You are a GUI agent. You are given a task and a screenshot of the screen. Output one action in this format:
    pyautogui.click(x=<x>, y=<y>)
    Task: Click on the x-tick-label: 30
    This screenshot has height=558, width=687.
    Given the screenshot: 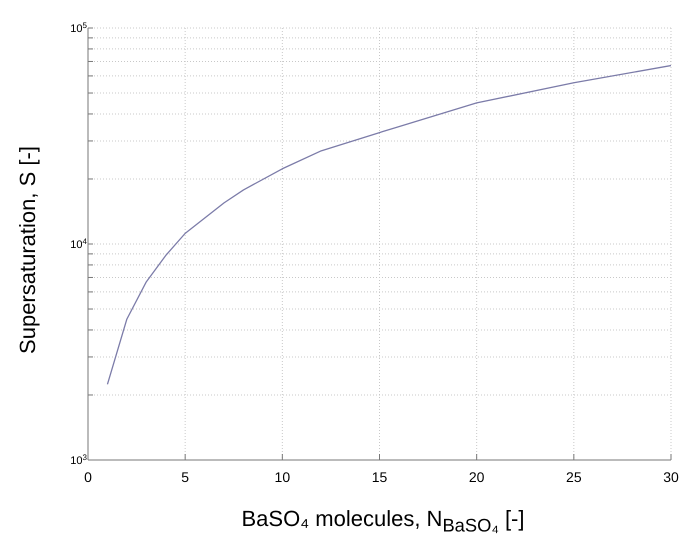 What is the action you would take?
    pyautogui.click(x=671, y=476)
    